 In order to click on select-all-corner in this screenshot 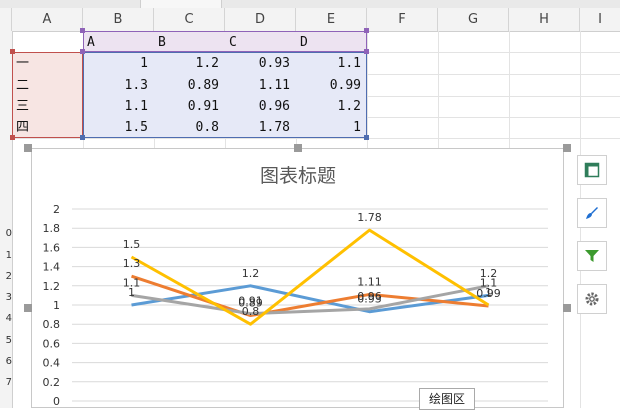, I will do `click(6, 19)`.